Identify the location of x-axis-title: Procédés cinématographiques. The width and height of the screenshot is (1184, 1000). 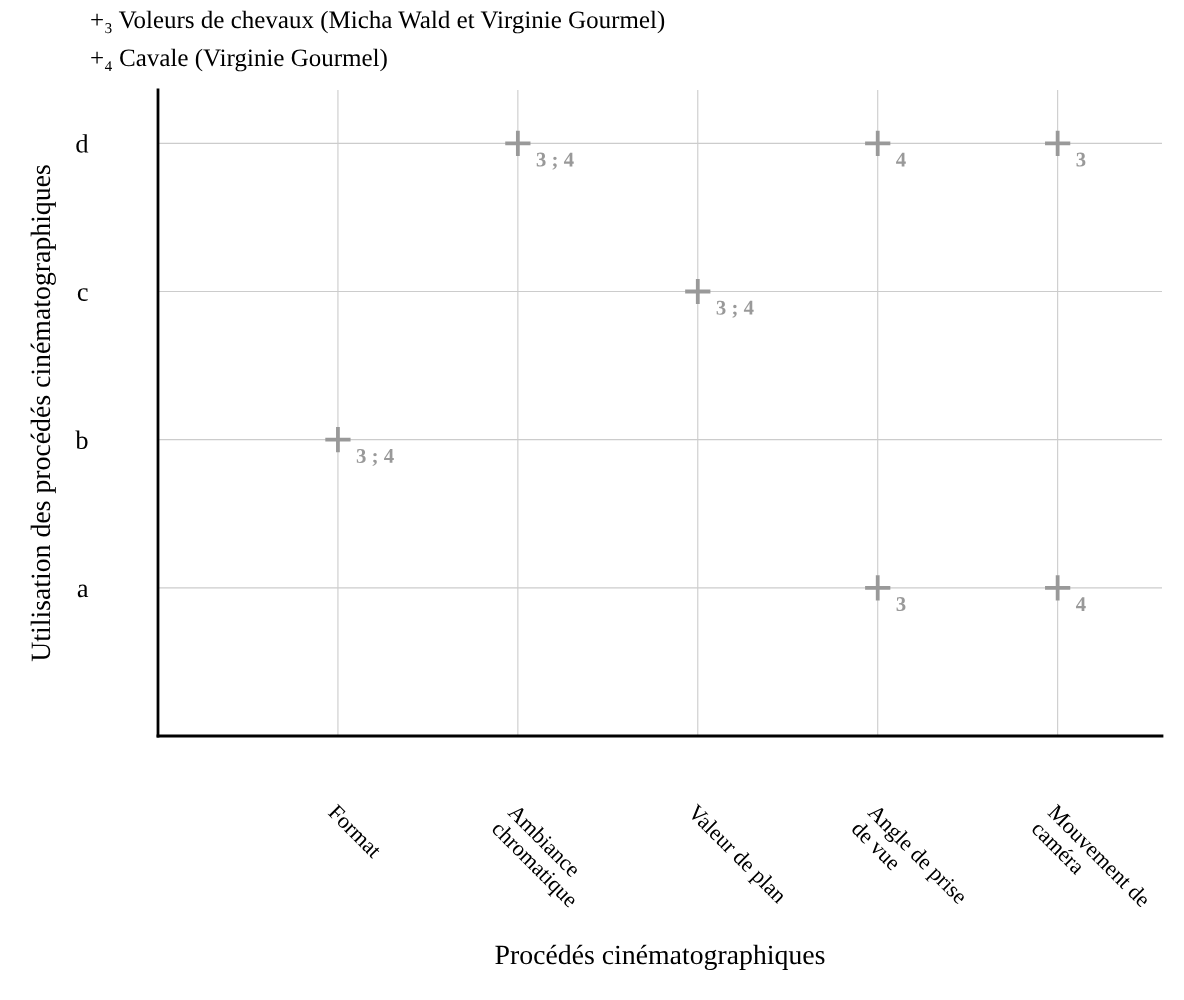
(660, 957).